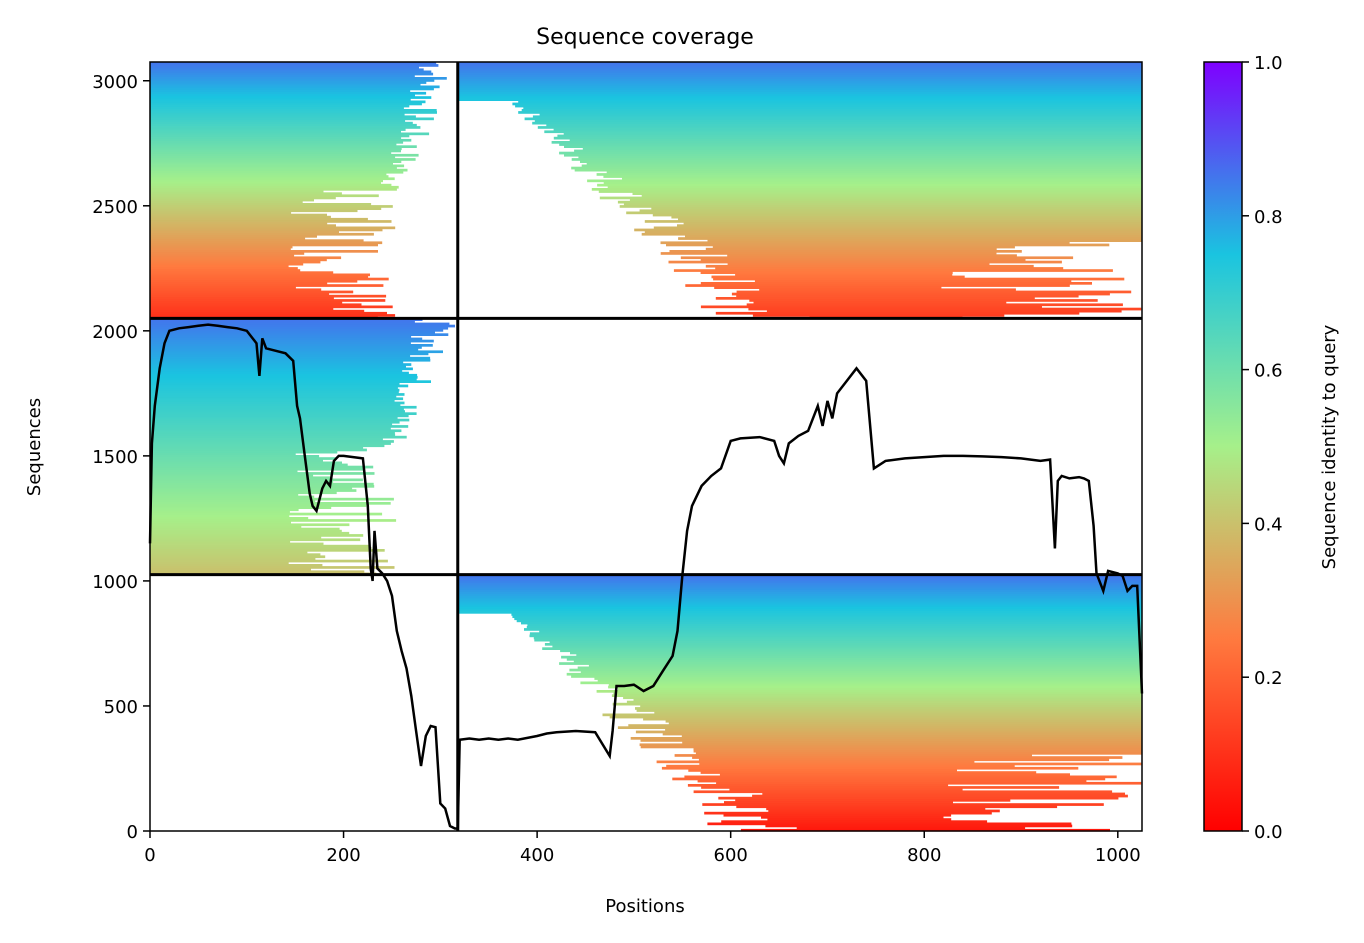 This screenshot has width=1364, height=943. What do you see at coordinates (298, 190) in the screenshot?
I see `coverage-block` at bounding box center [298, 190].